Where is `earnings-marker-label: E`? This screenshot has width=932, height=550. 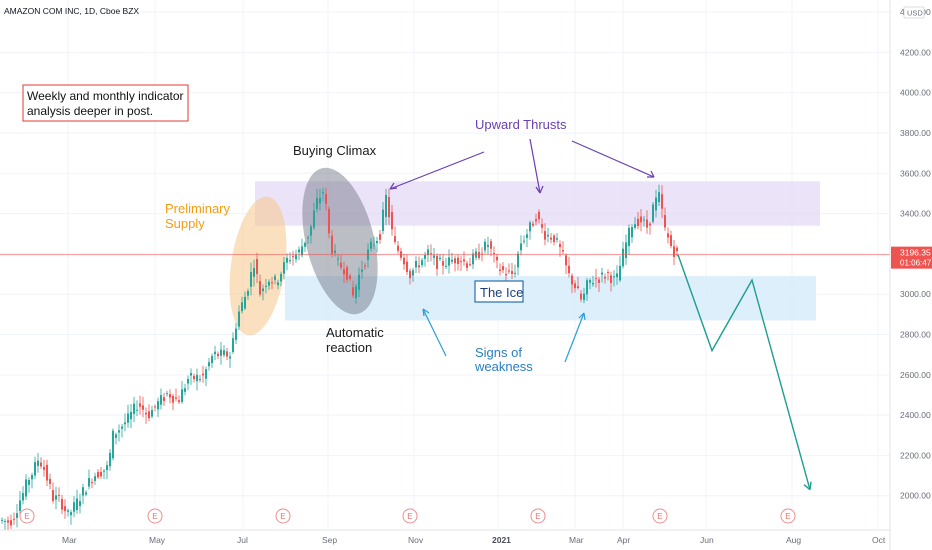
earnings-marker-label: E is located at coordinates (537, 516).